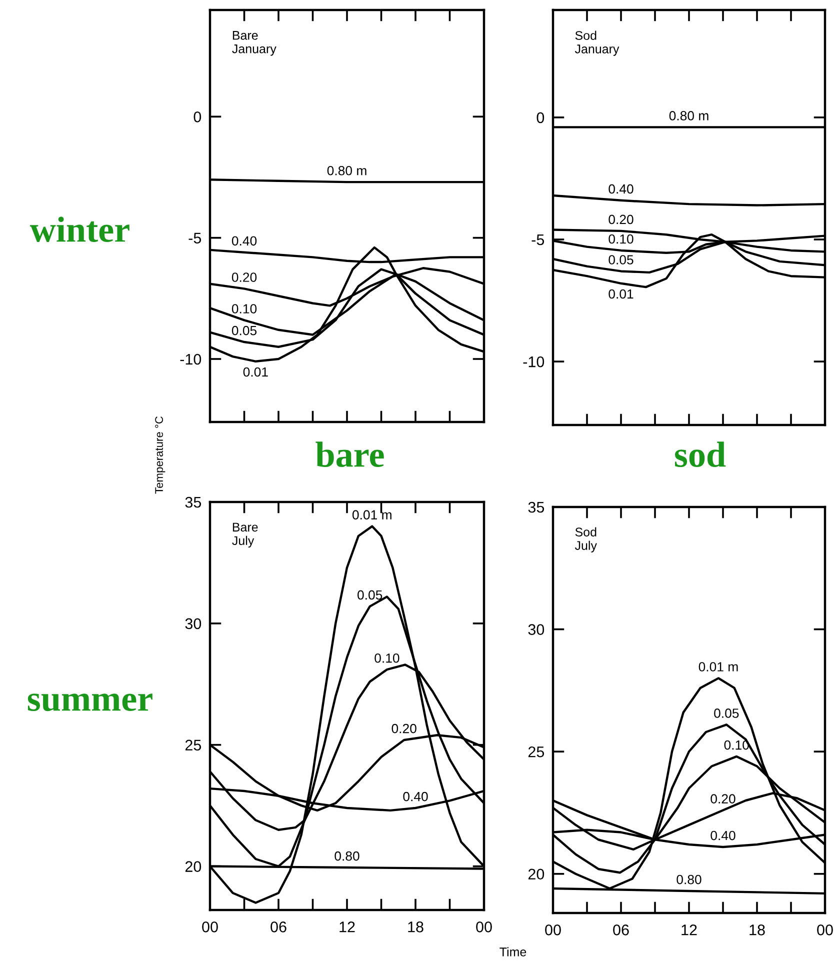  Describe the element at coordinates (254, 43) in the screenshot. I see `text: Bare January` at that location.